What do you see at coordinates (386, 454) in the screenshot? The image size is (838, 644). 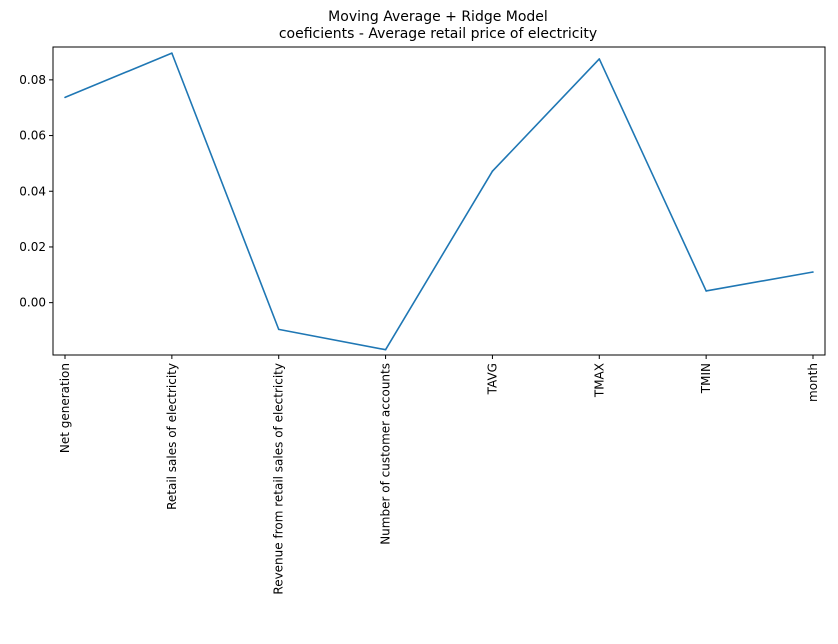 I see `x-tick-label: Number of customer accounts` at bounding box center [386, 454].